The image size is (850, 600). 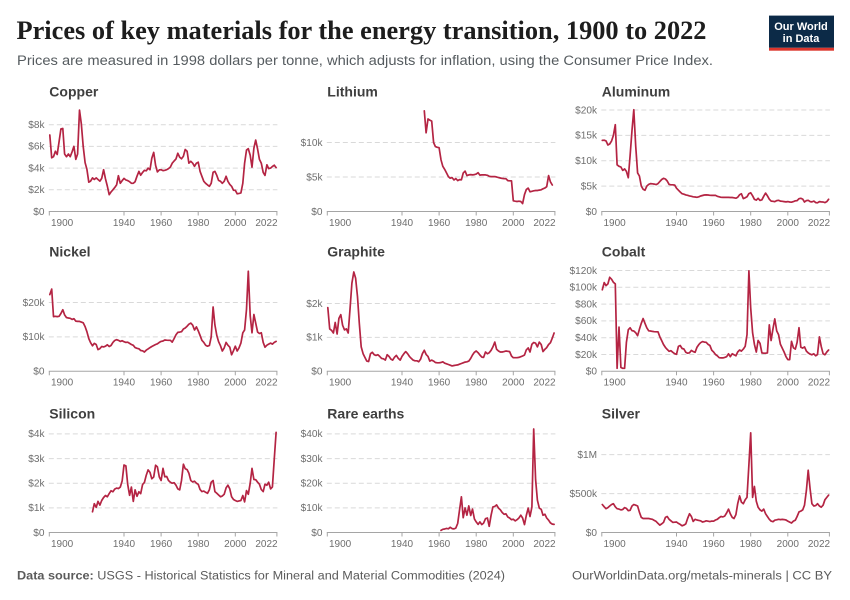 I want to click on svg-text: Cobalt, so click(x=624, y=251).